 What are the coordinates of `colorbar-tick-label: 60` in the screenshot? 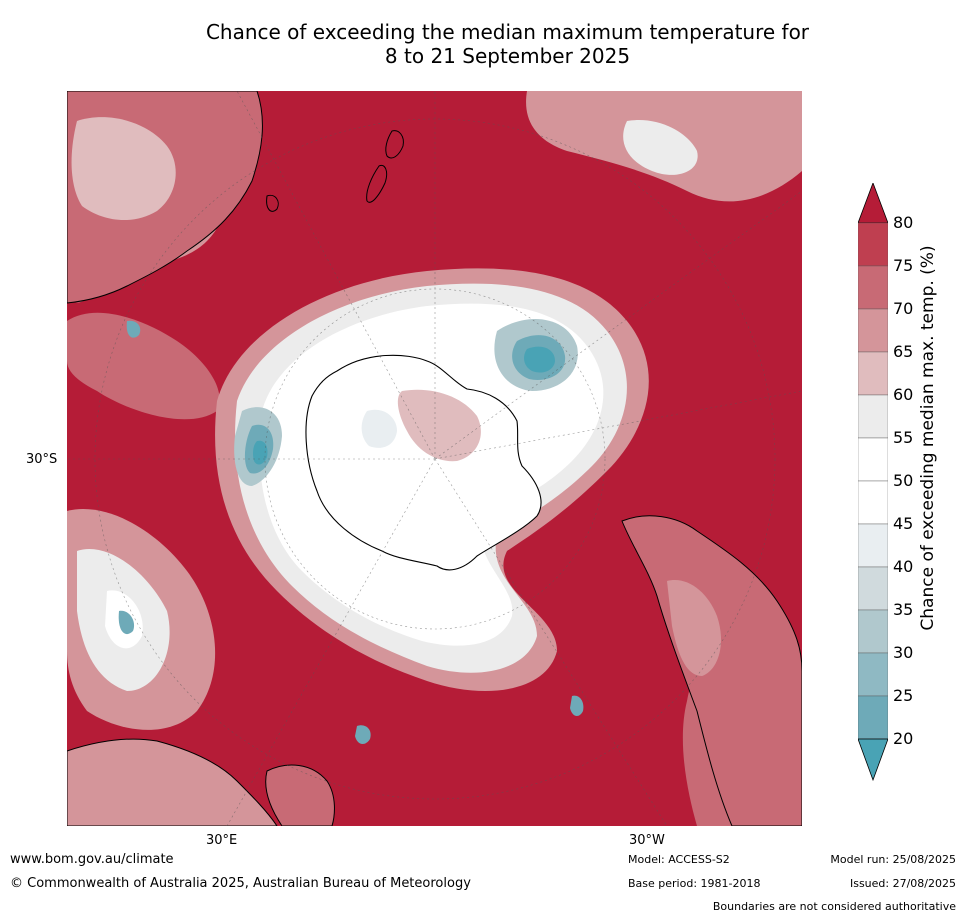 It's located at (903, 394).